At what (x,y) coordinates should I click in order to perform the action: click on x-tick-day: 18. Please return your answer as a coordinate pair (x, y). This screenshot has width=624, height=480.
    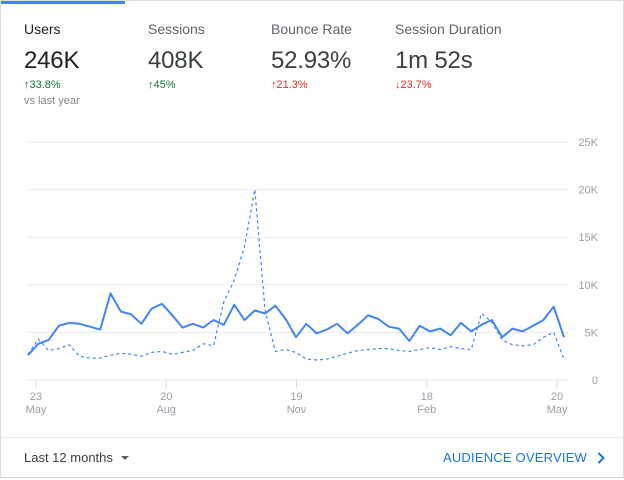
    Looking at the image, I should click on (427, 397).